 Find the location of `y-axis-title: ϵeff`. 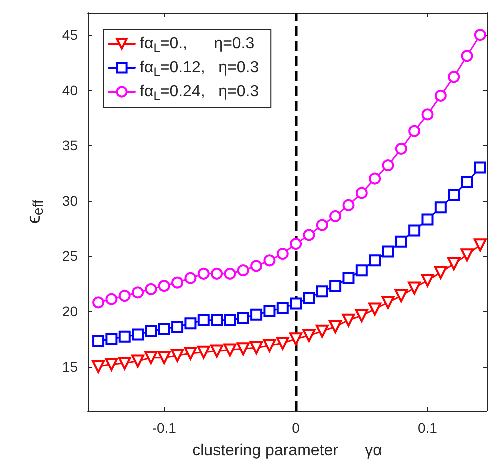

y-axis-title: ϵeff is located at coordinates (35, 212).